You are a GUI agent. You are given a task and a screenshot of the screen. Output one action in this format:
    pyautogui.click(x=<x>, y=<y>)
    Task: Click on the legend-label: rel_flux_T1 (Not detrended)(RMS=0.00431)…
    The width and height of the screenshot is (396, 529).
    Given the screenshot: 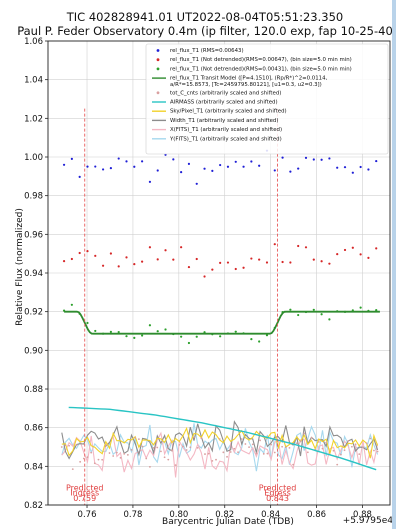 What is the action you would take?
    pyautogui.click(x=261, y=69)
    